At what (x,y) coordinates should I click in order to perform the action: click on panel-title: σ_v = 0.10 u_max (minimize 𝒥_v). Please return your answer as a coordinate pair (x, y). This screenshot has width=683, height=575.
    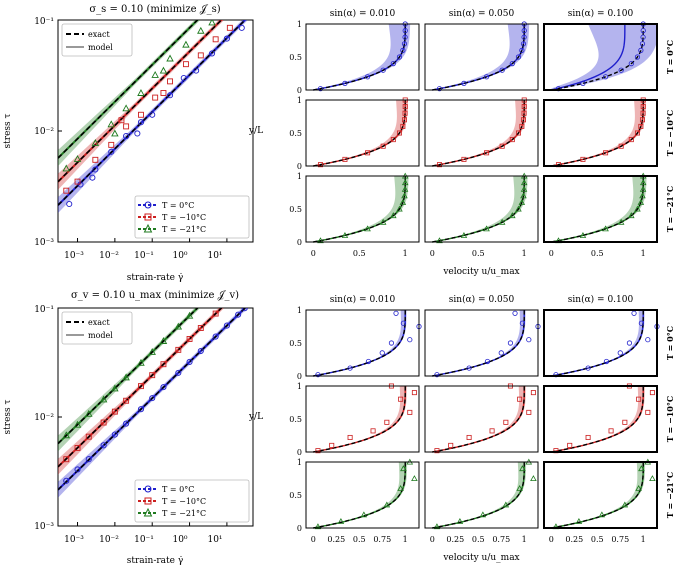
    Looking at the image, I should click on (155, 295).